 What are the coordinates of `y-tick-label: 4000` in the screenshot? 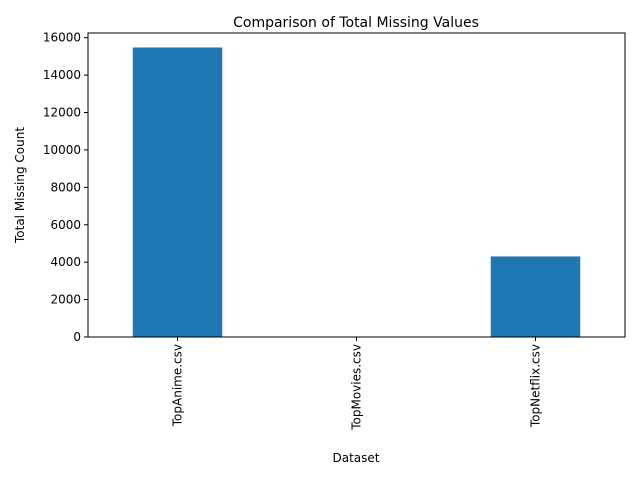 It's located at (65, 262).